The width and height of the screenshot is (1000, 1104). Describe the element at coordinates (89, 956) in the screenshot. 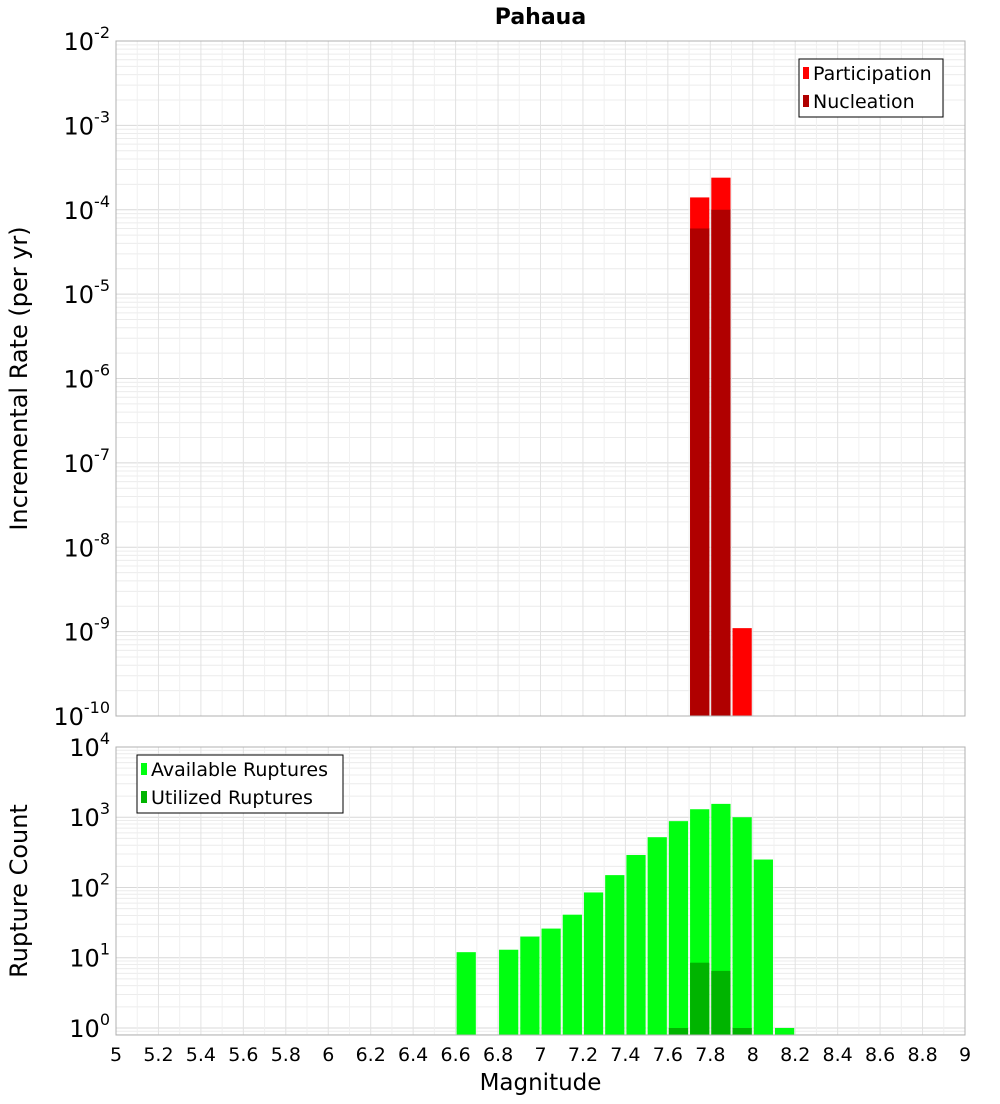

I see `y-tick-label: 10¹` at that location.